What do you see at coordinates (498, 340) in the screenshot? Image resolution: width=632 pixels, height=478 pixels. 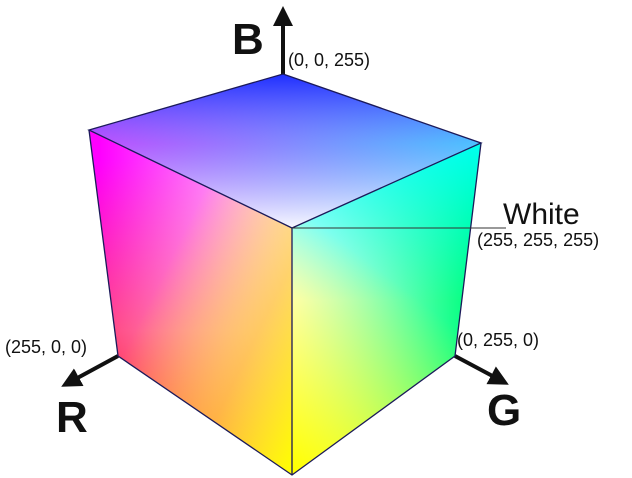 I see `g-coord-label: (0, 255, 0)` at bounding box center [498, 340].